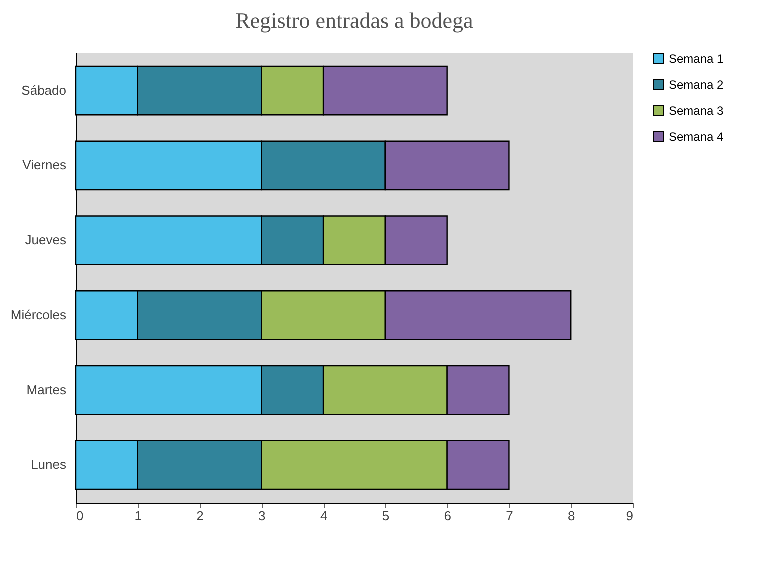  I want to click on y-tick-label: Miércoles, so click(38, 314).